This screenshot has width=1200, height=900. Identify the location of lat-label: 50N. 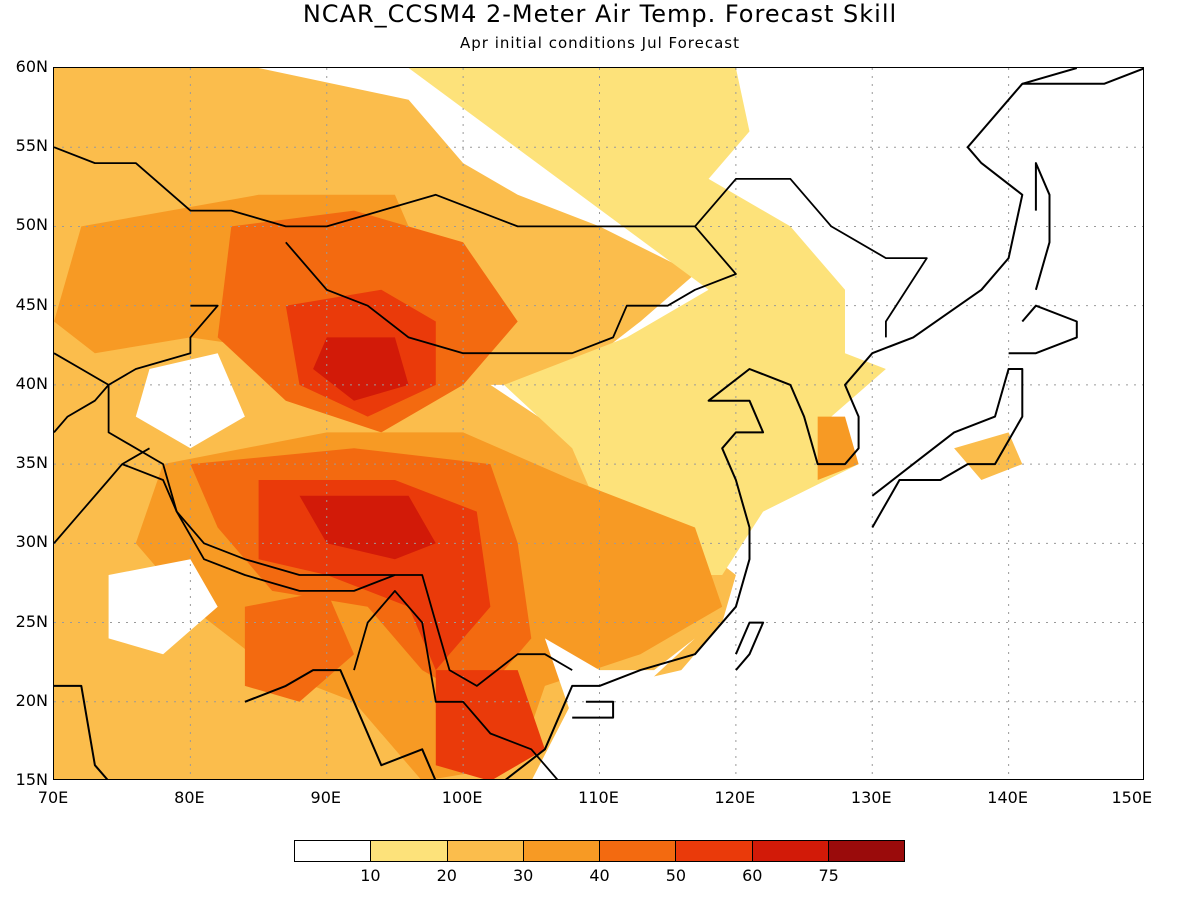
(31, 225).